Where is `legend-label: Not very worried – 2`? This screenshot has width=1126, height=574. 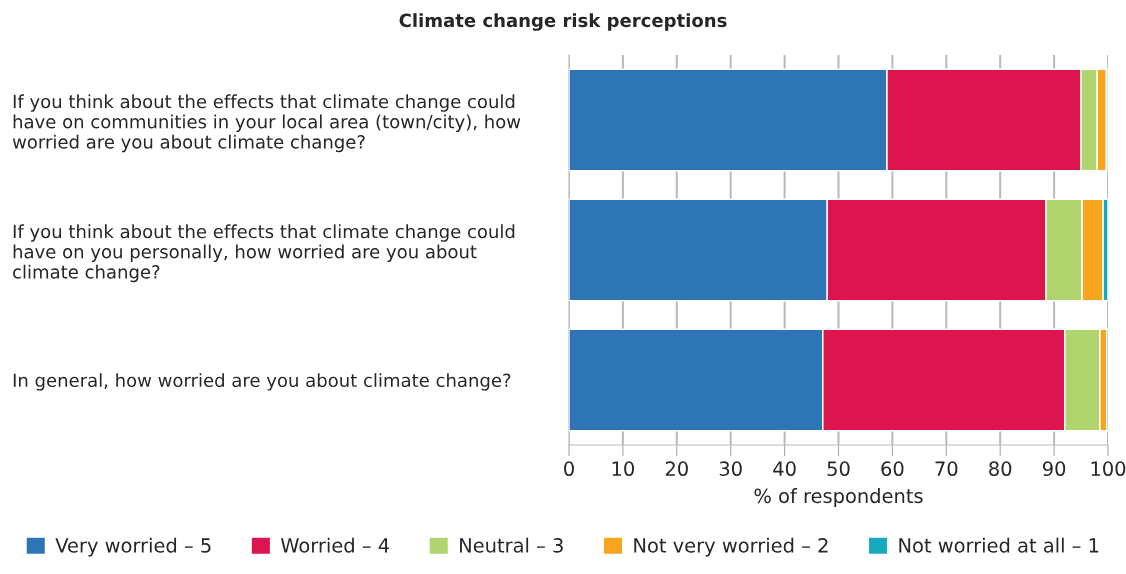
legend-label: Not very worried – 2 is located at coordinates (731, 547).